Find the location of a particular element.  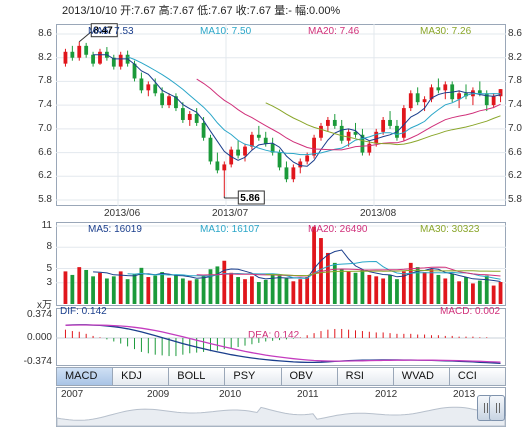

navigator-area is located at coordinates (281, 416).